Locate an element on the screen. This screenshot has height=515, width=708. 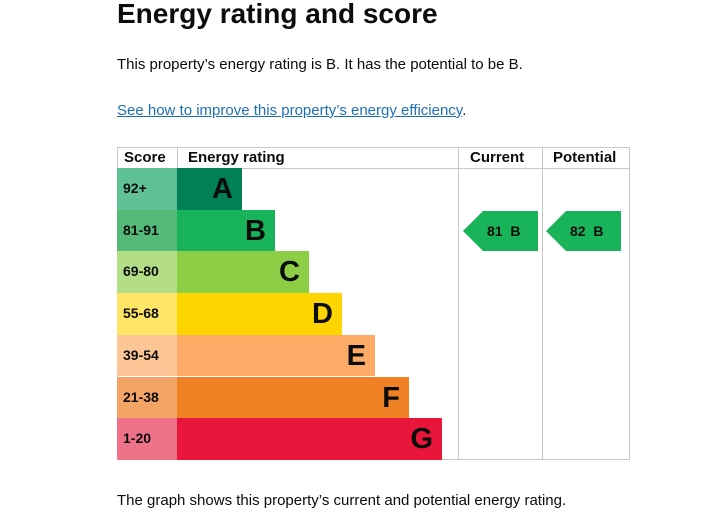
score-range-d: 55-68 is located at coordinates (147, 314).